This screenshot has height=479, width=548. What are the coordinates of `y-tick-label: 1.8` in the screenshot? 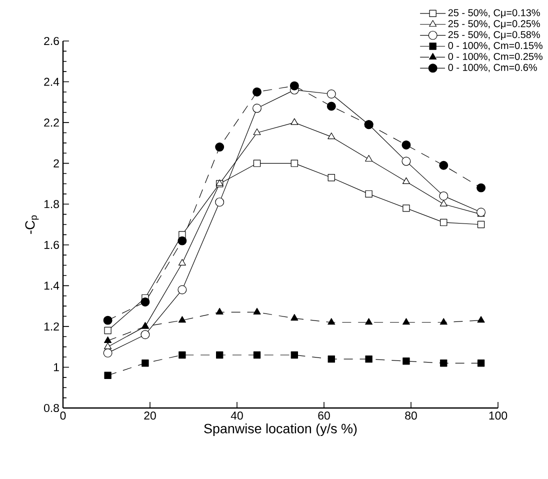 It's located at (51, 204).